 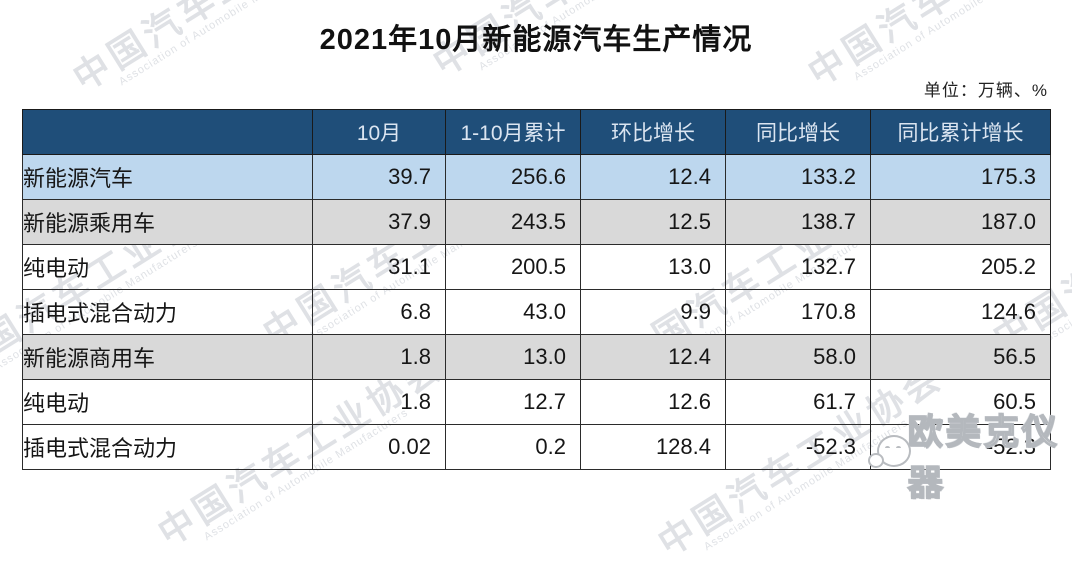 I want to click on cell-value: 61.7, so click(x=798, y=402).